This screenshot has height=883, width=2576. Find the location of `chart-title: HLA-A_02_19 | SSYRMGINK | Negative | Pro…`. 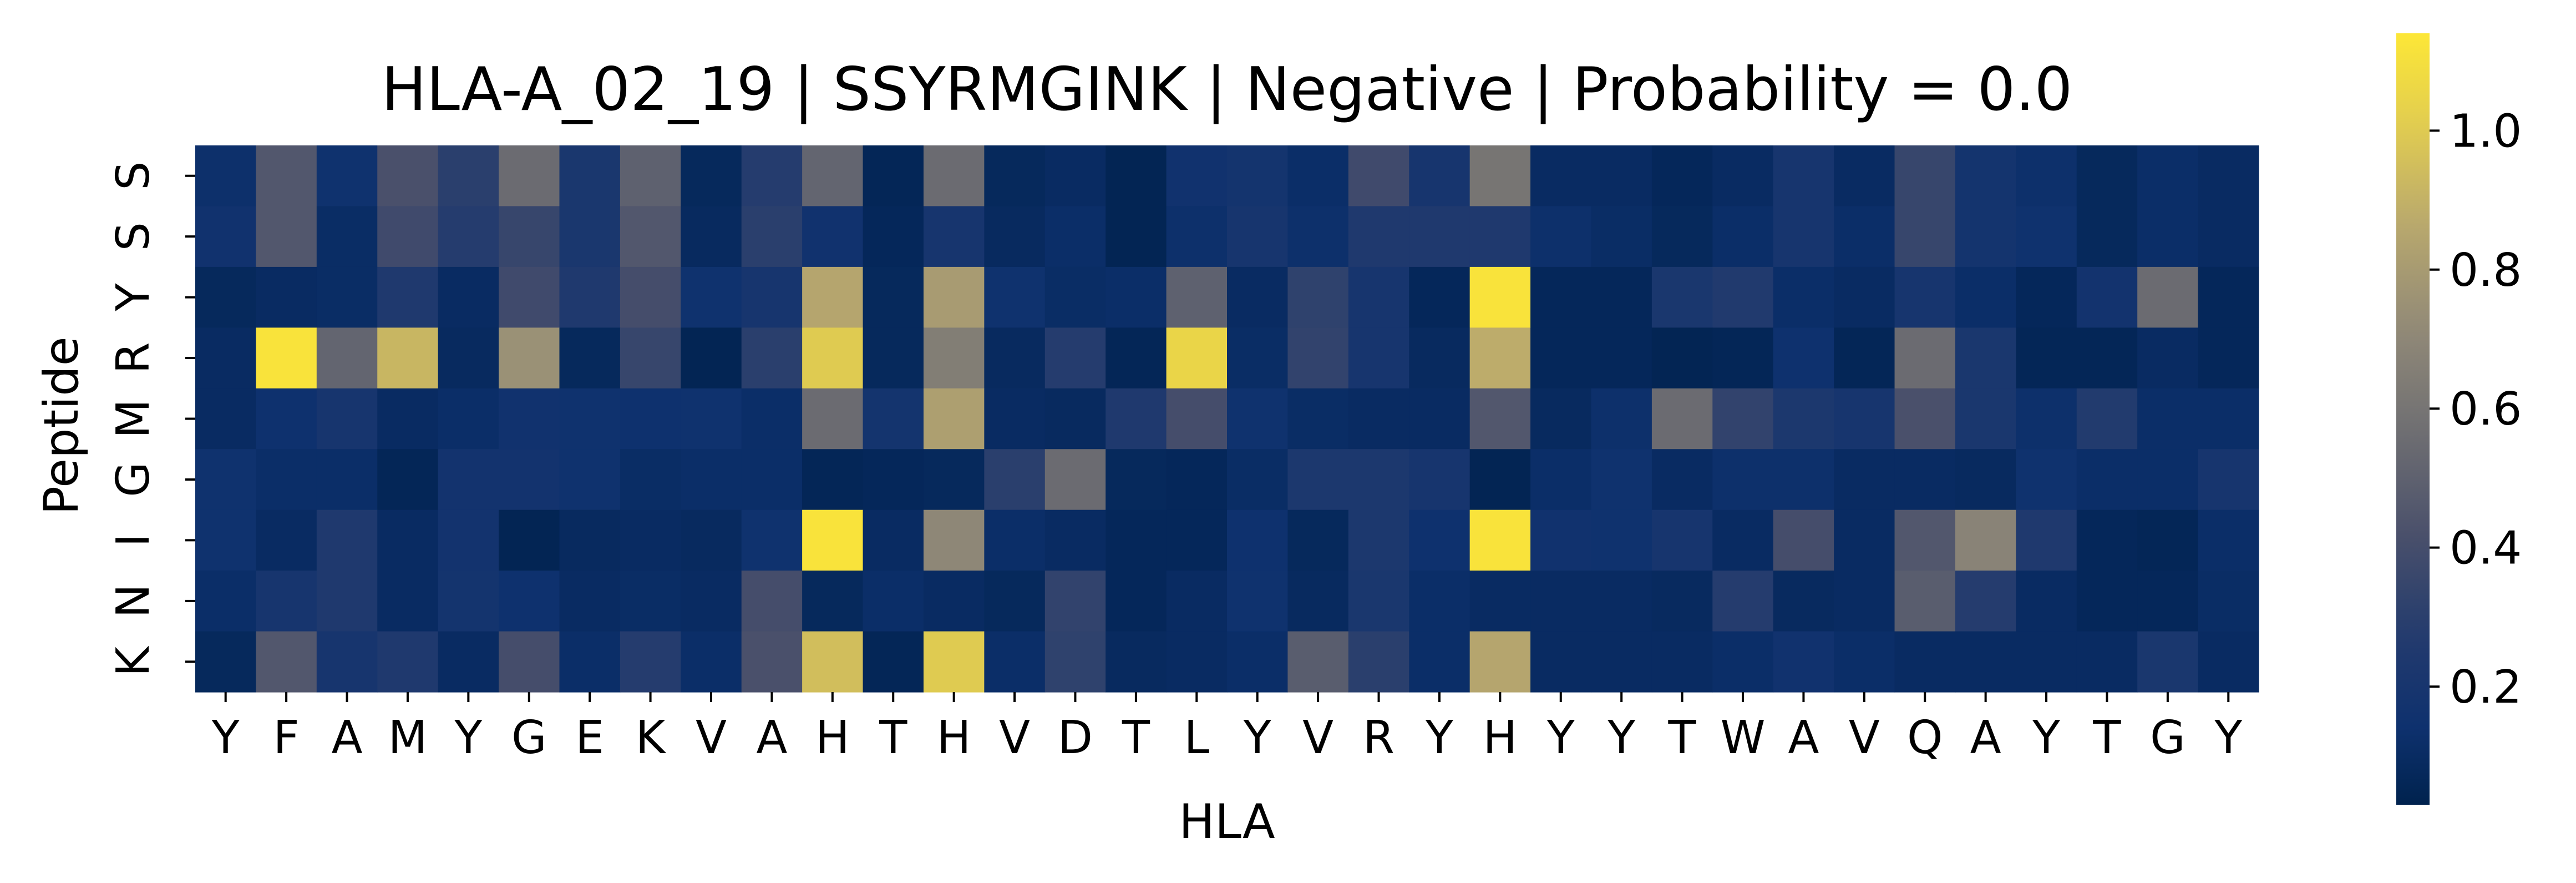

chart-title: HLA-A_02_19 | SSYRMGINK | Negative | Pro… is located at coordinates (1227, 89).